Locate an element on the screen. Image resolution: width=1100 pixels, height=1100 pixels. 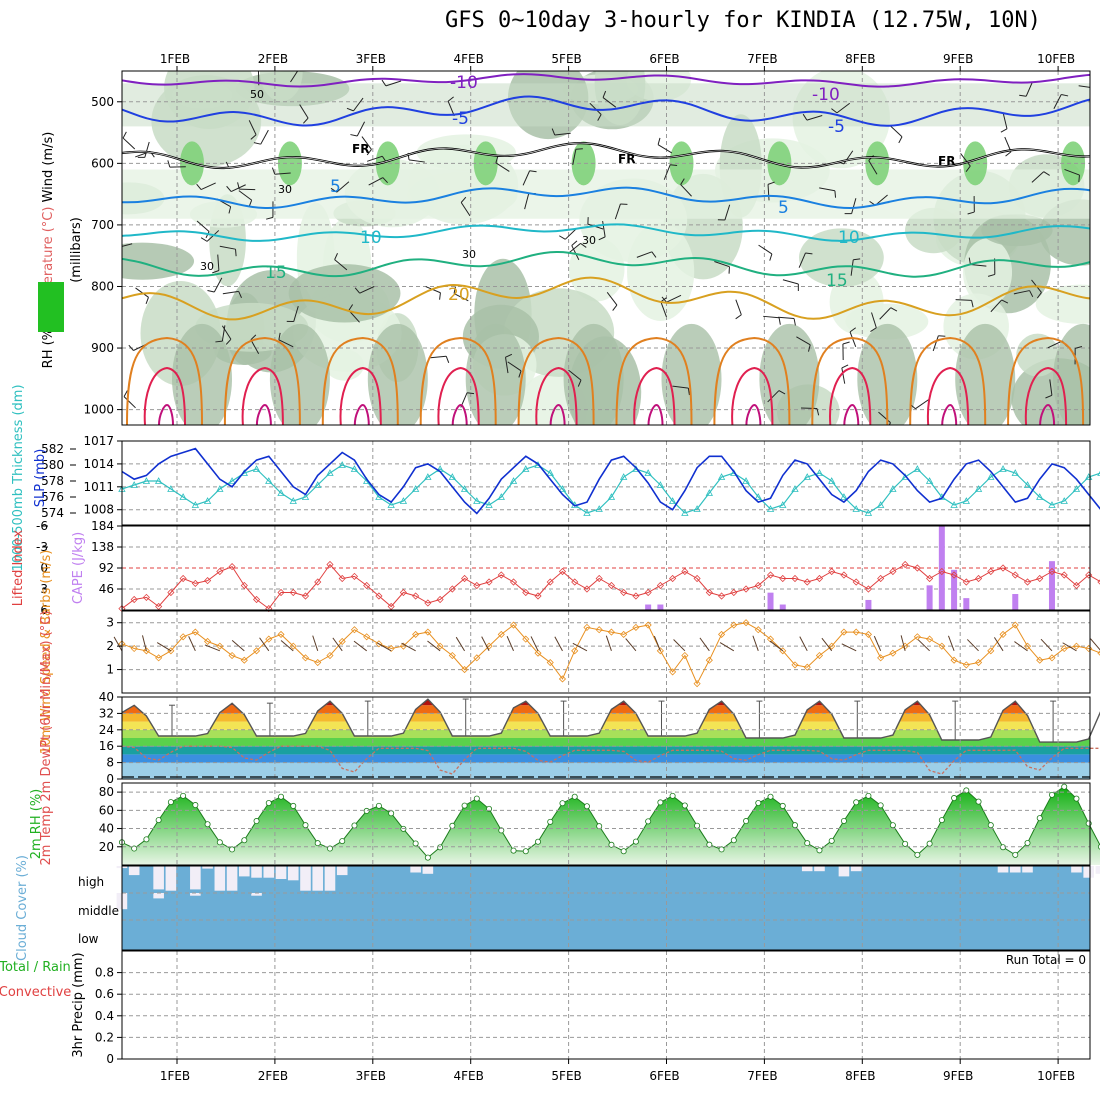
cape-bar is located at coordinates (954, 589).